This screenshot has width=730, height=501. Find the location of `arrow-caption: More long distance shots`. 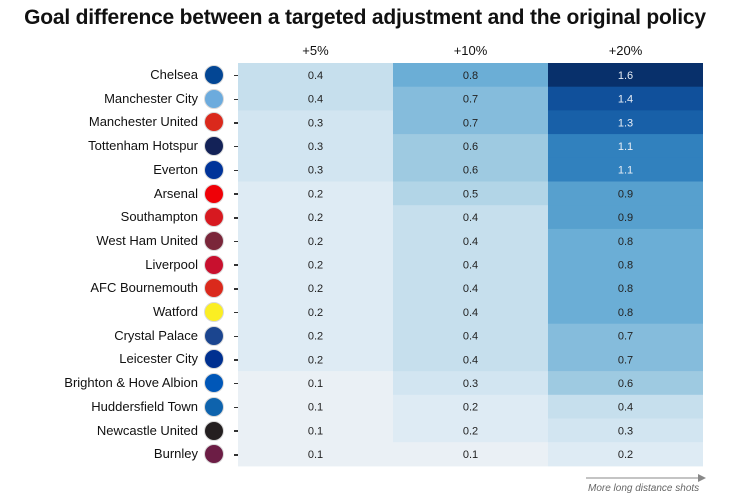

arrow-caption: More long distance shots is located at coordinates (644, 488).